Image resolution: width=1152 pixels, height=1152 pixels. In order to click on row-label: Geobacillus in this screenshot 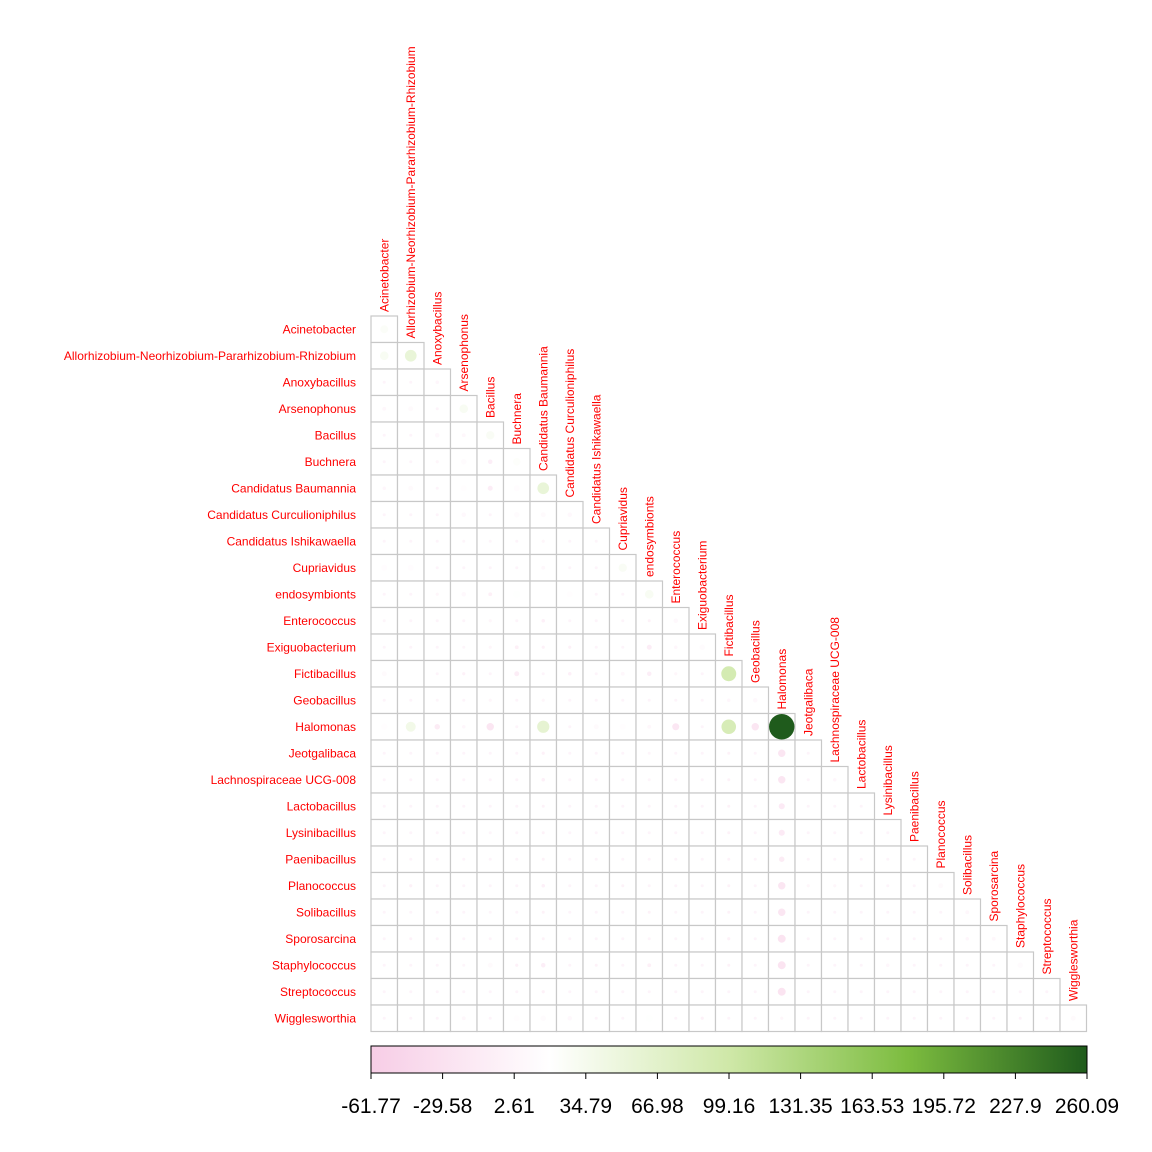, I will do `click(324, 700)`.